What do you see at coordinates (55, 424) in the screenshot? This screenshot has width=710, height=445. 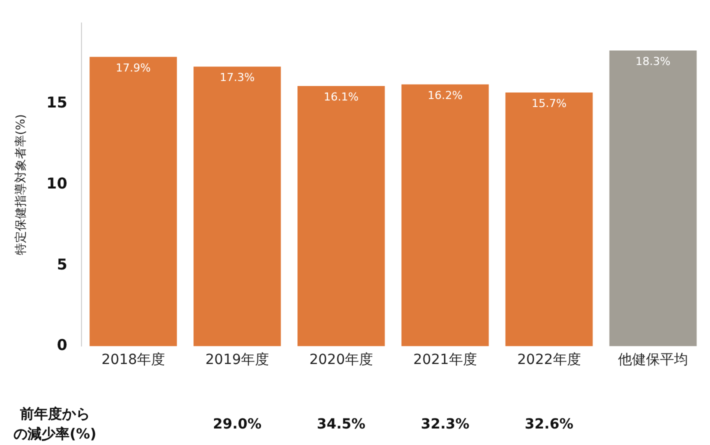 I see `text: 前年度からの減少率(%)` at bounding box center [55, 424].